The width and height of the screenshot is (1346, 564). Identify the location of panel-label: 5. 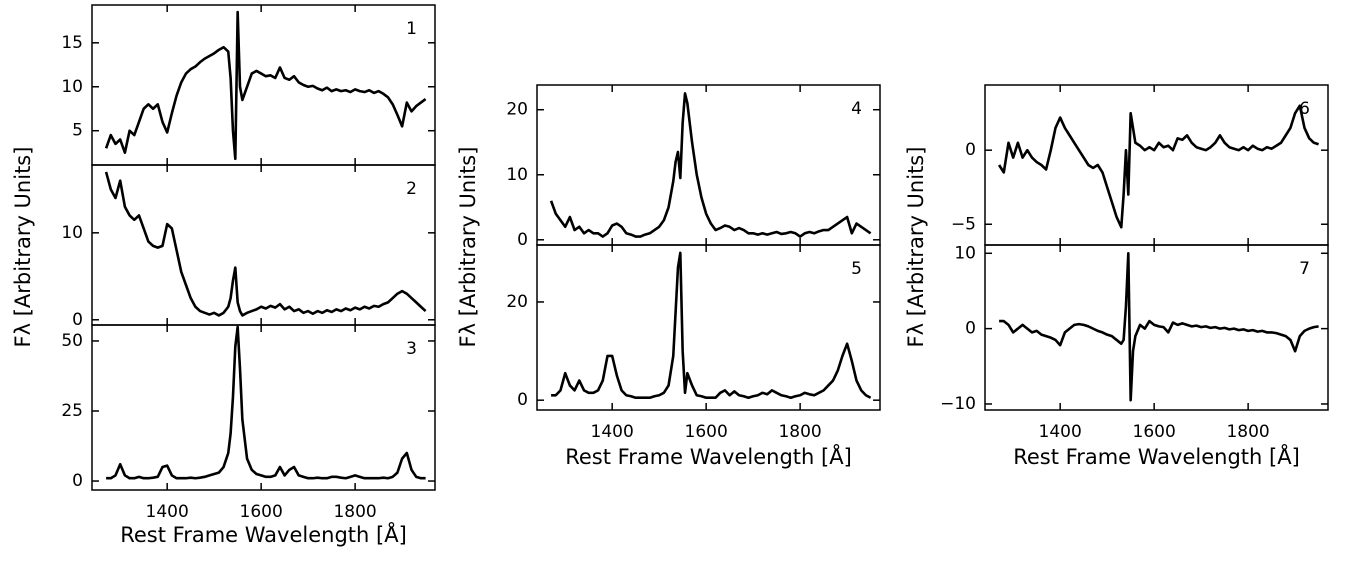
(856, 269).